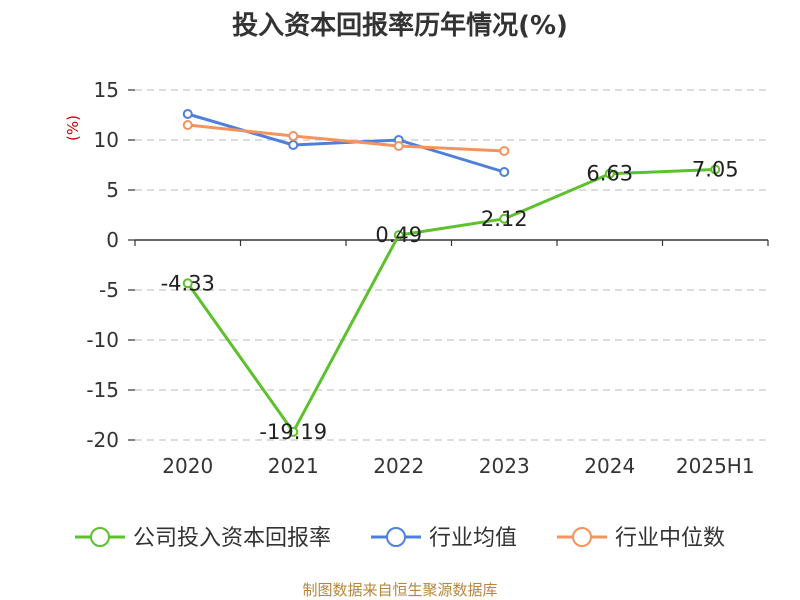  What do you see at coordinates (670, 538) in the screenshot?
I see `legend-label: 行业中位数` at bounding box center [670, 538].